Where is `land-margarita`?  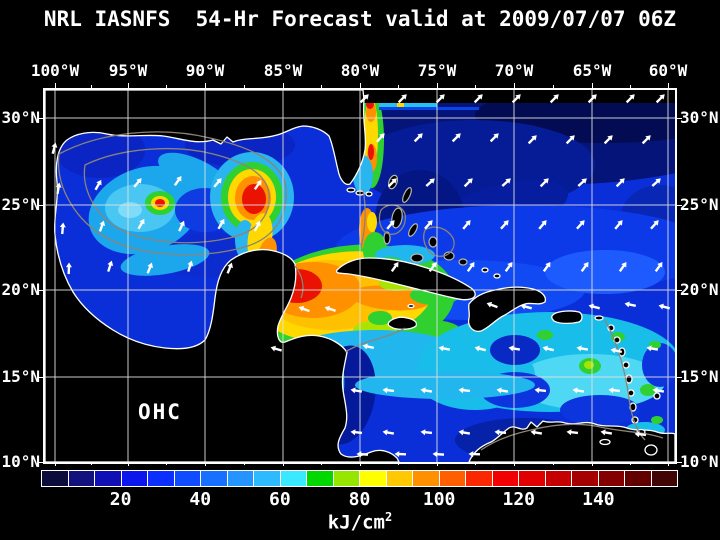 land-margarita is located at coordinates (605, 442).